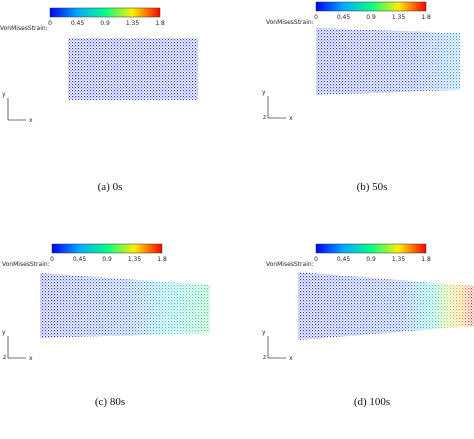 Image resolution: width=474 pixels, height=439 pixels. What do you see at coordinates (110, 402) in the screenshot?
I see `caption: (c) 80s` at bounding box center [110, 402].